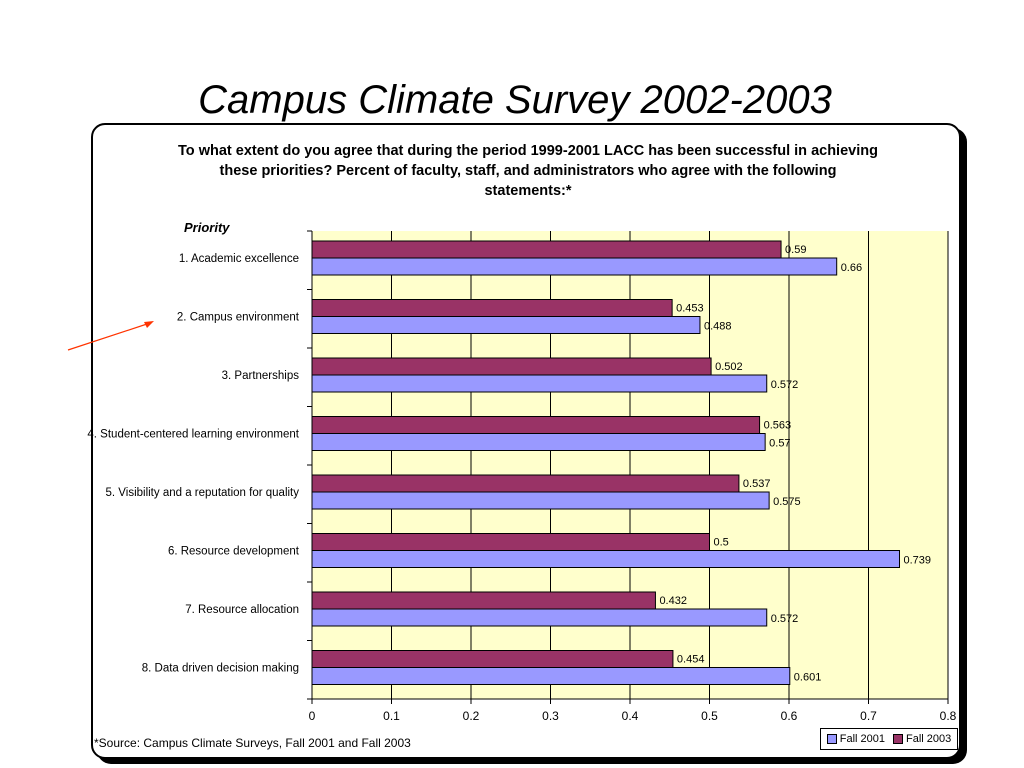 The height and width of the screenshot is (768, 1024). Describe the element at coordinates (312, 716) in the screenshot. I see `x-tick-label: 0` at that location.